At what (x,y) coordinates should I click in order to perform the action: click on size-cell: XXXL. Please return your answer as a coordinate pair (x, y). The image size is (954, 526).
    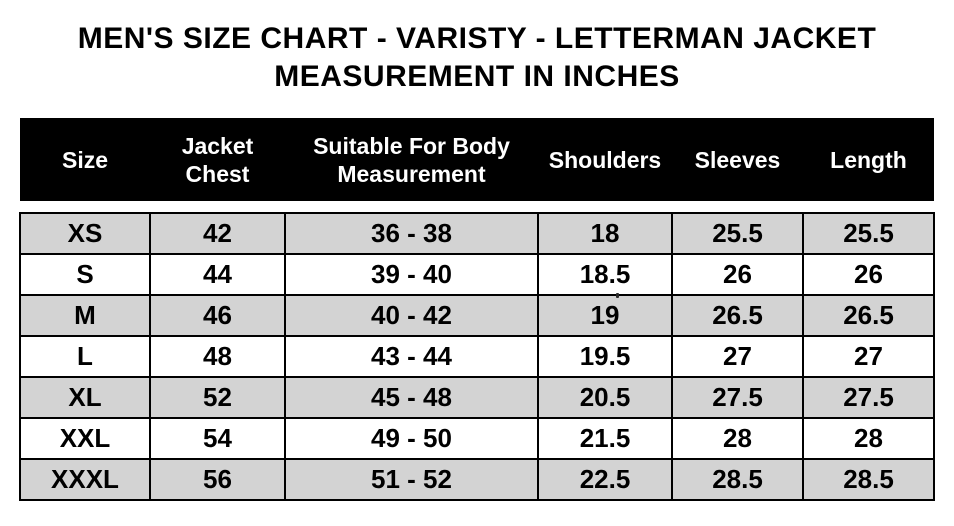
    Looking at the image, I should click on (85, 479).